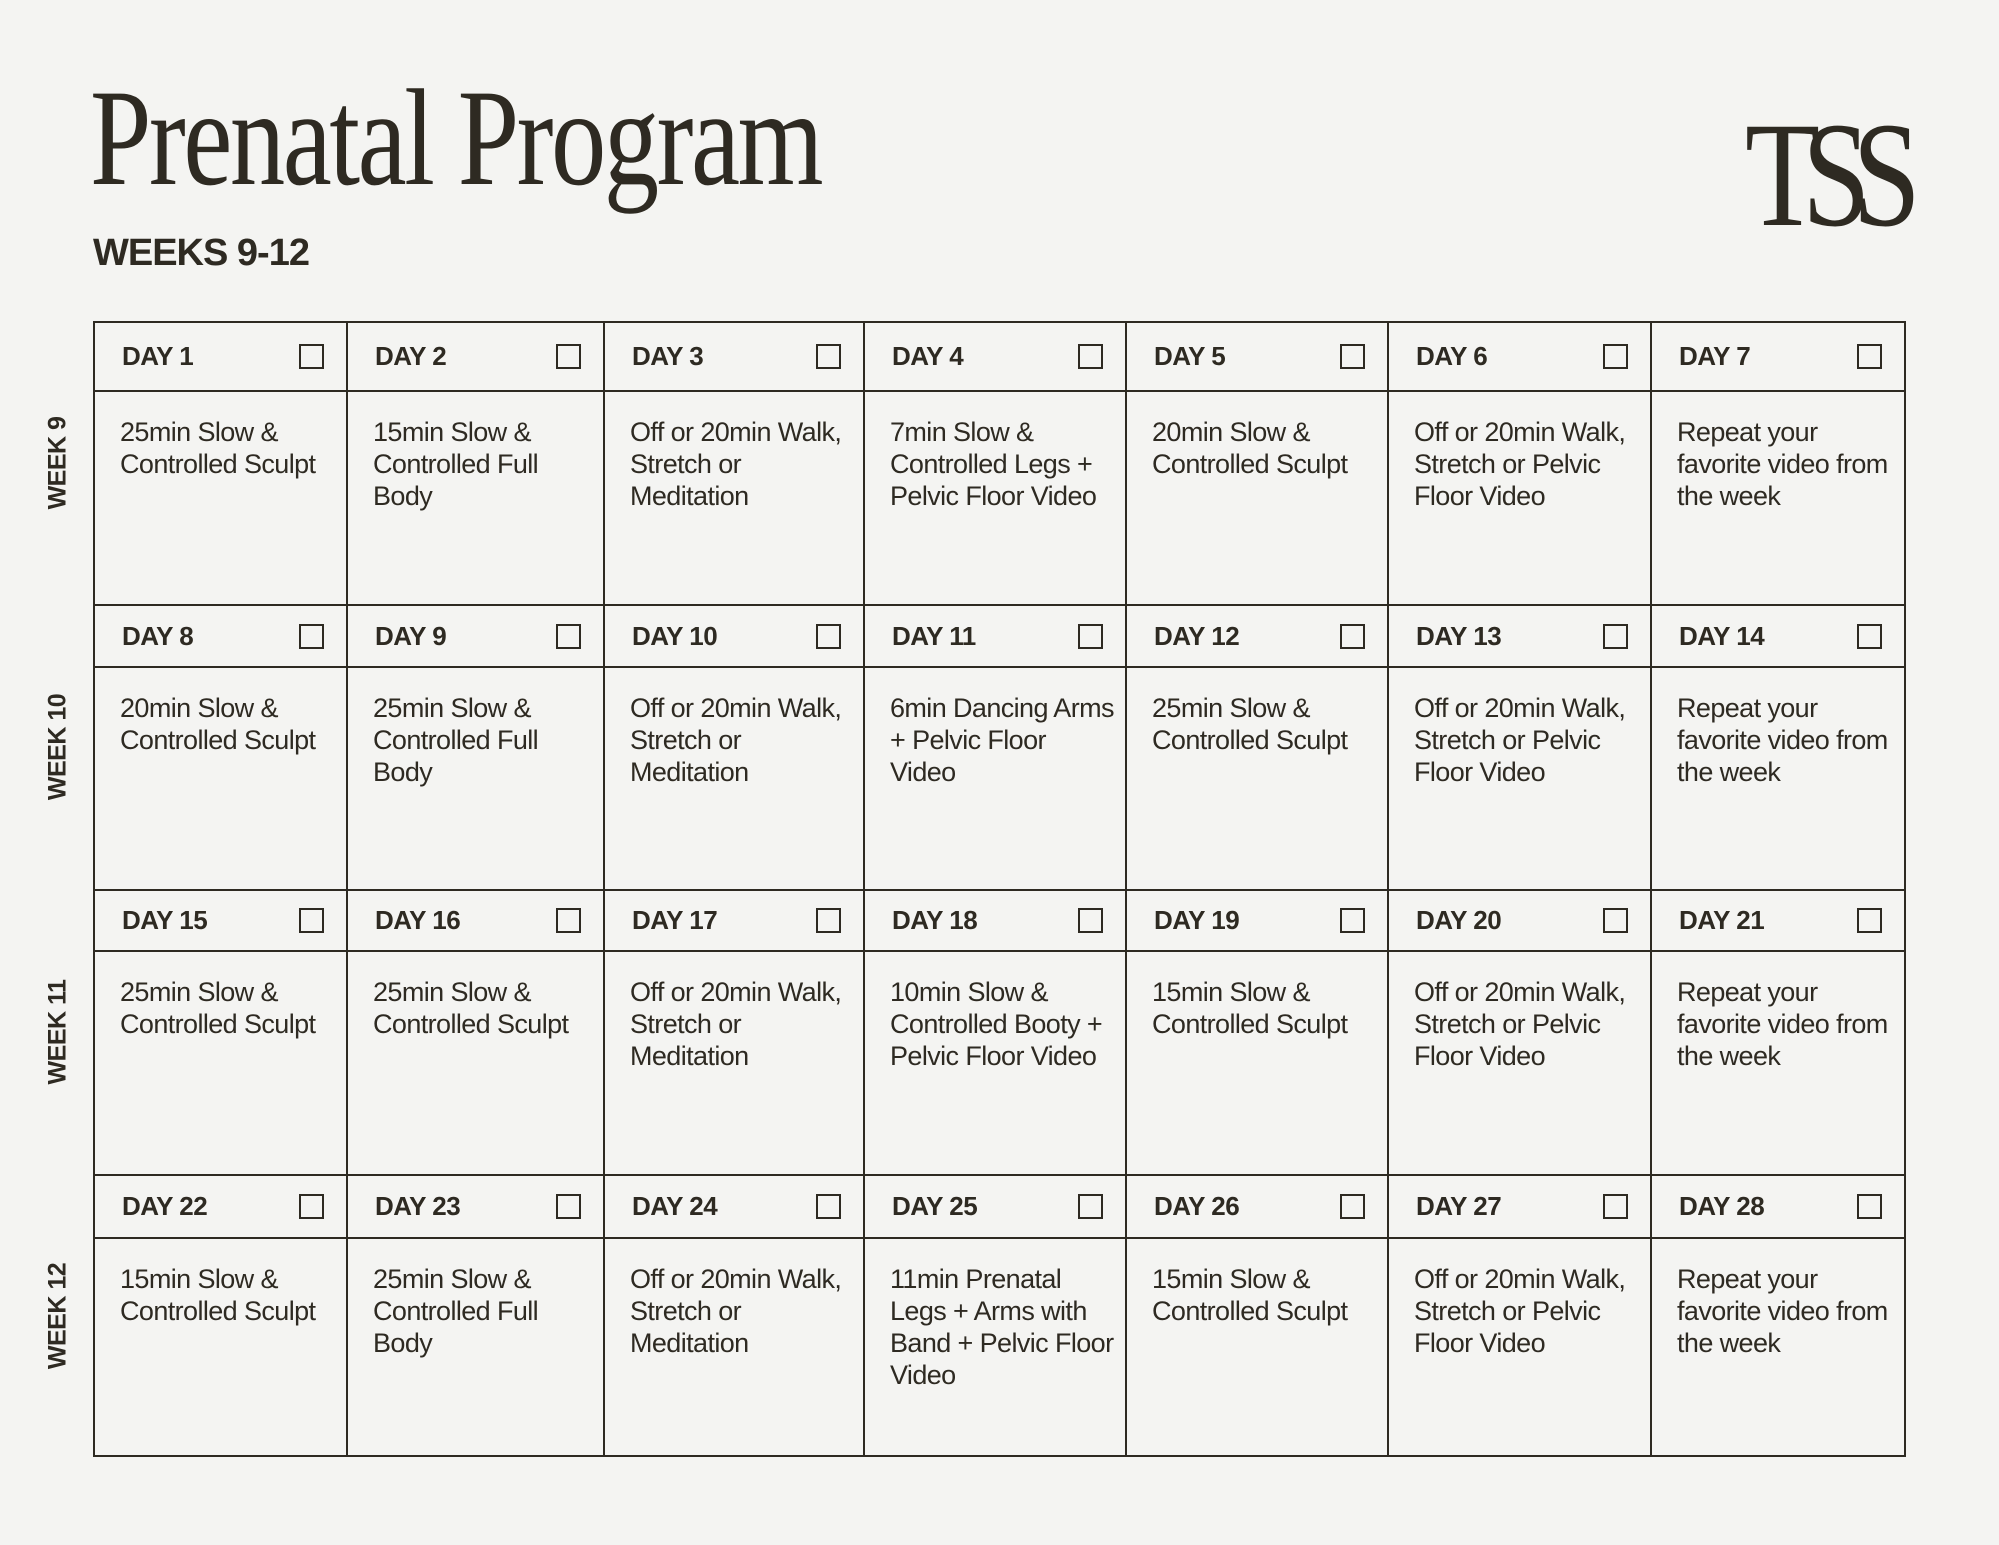  What do you see at coordinates (1002, 740) in the screenshot?
I see `workout-description: 6min Dancing Arms + Pelvic Floor Video` at bounding box center [1002, 740].